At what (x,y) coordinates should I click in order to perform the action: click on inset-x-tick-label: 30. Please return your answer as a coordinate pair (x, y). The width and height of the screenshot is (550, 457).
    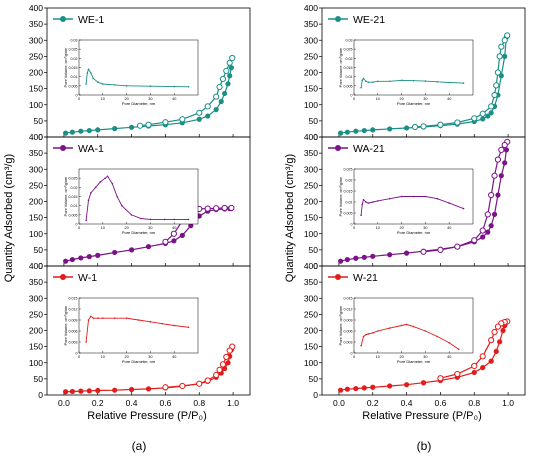
    Looking at the image, I should click on (150, 228).